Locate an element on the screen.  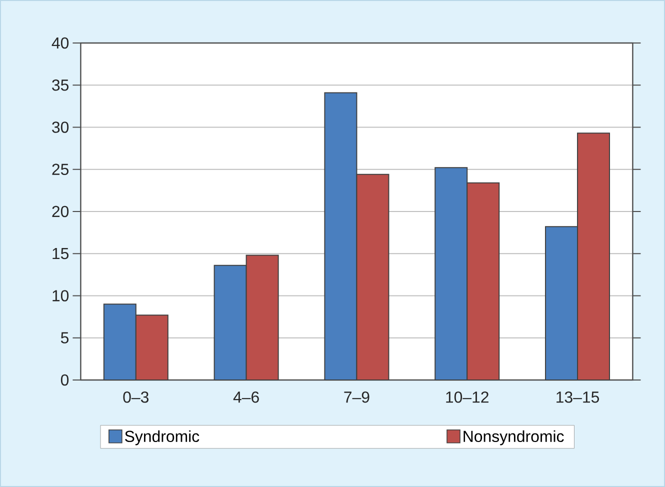
y-tick-label: 10 is located at coordinates (60, 296).